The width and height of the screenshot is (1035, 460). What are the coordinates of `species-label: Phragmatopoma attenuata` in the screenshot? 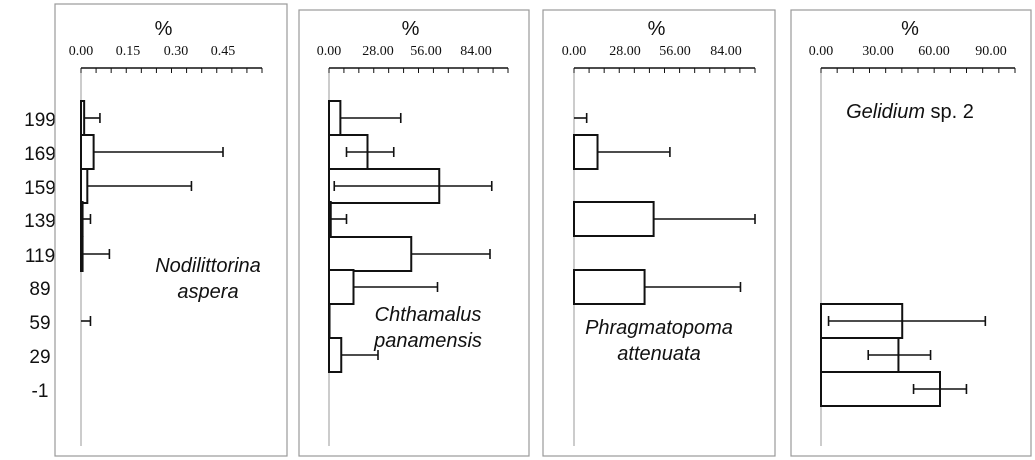 It's located at (659, 341).